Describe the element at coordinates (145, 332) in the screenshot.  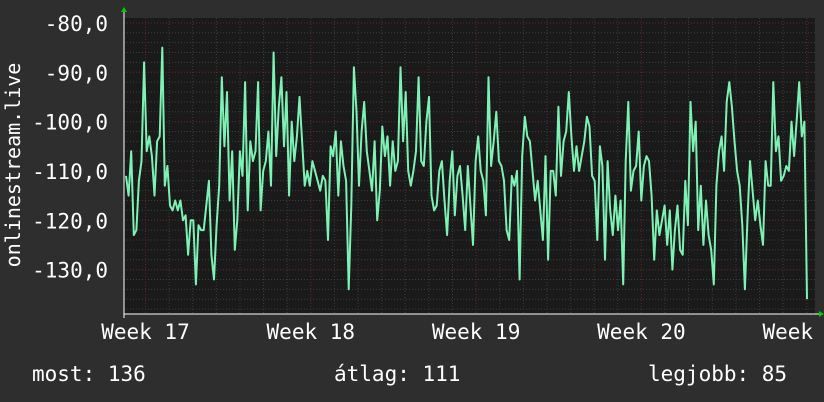
I see `x-tick-label: Week 17` at that location.